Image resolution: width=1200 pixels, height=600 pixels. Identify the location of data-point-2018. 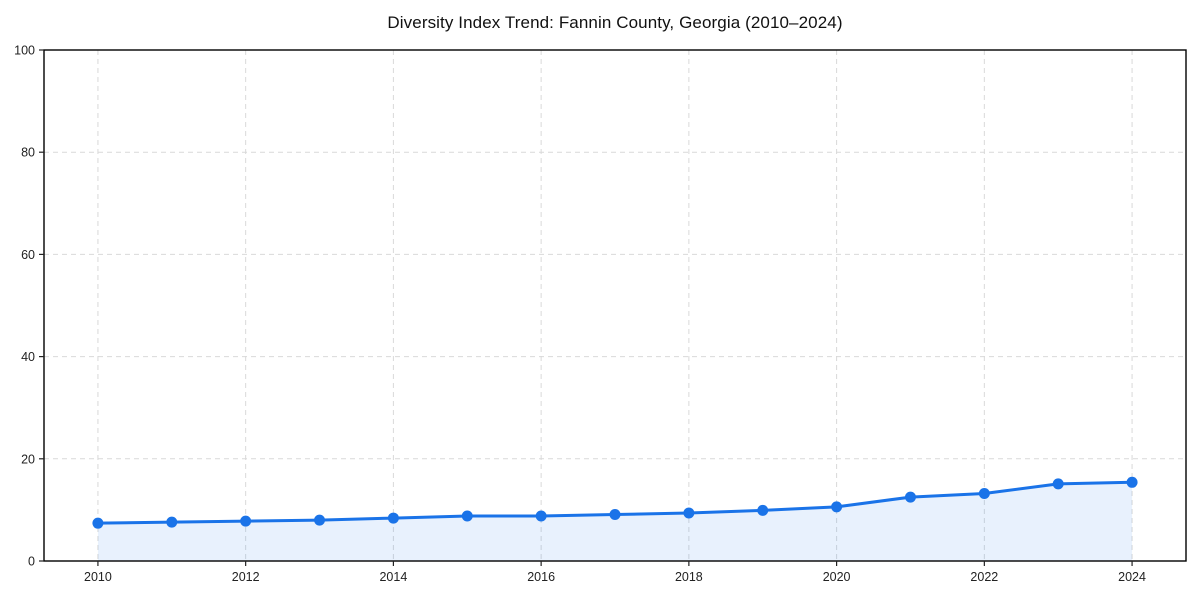
(689, 513).